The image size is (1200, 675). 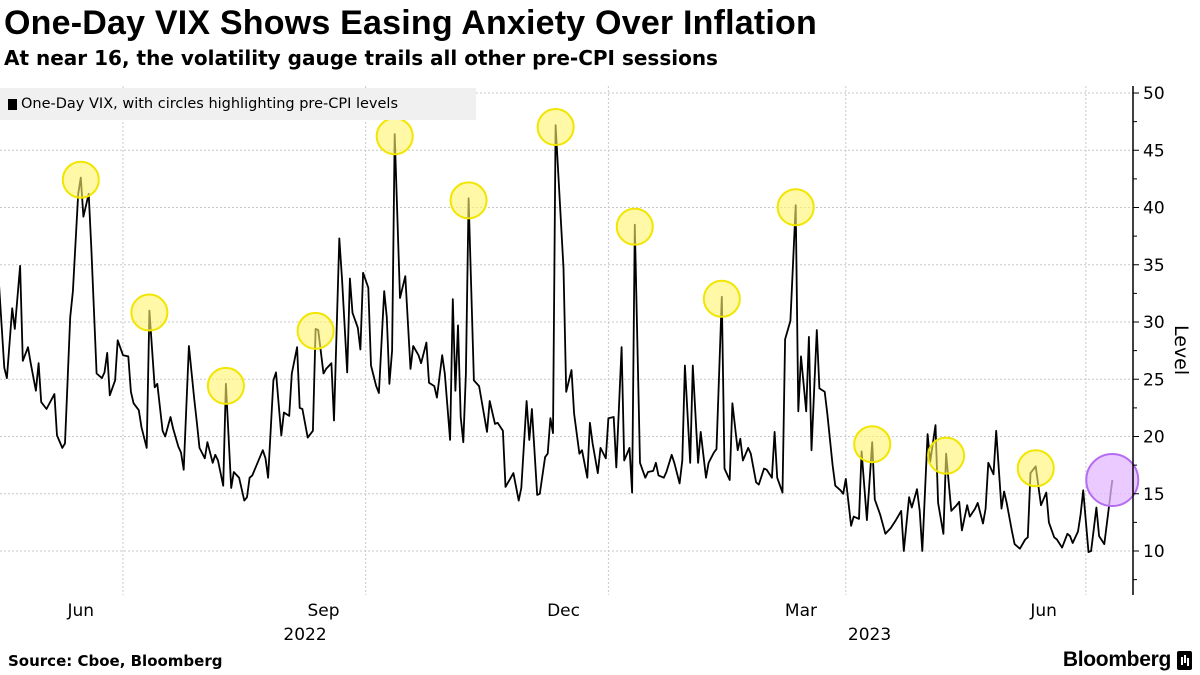 I want to click on bloomberg-logo: Bloomberg, so click(x=1127, y=660).